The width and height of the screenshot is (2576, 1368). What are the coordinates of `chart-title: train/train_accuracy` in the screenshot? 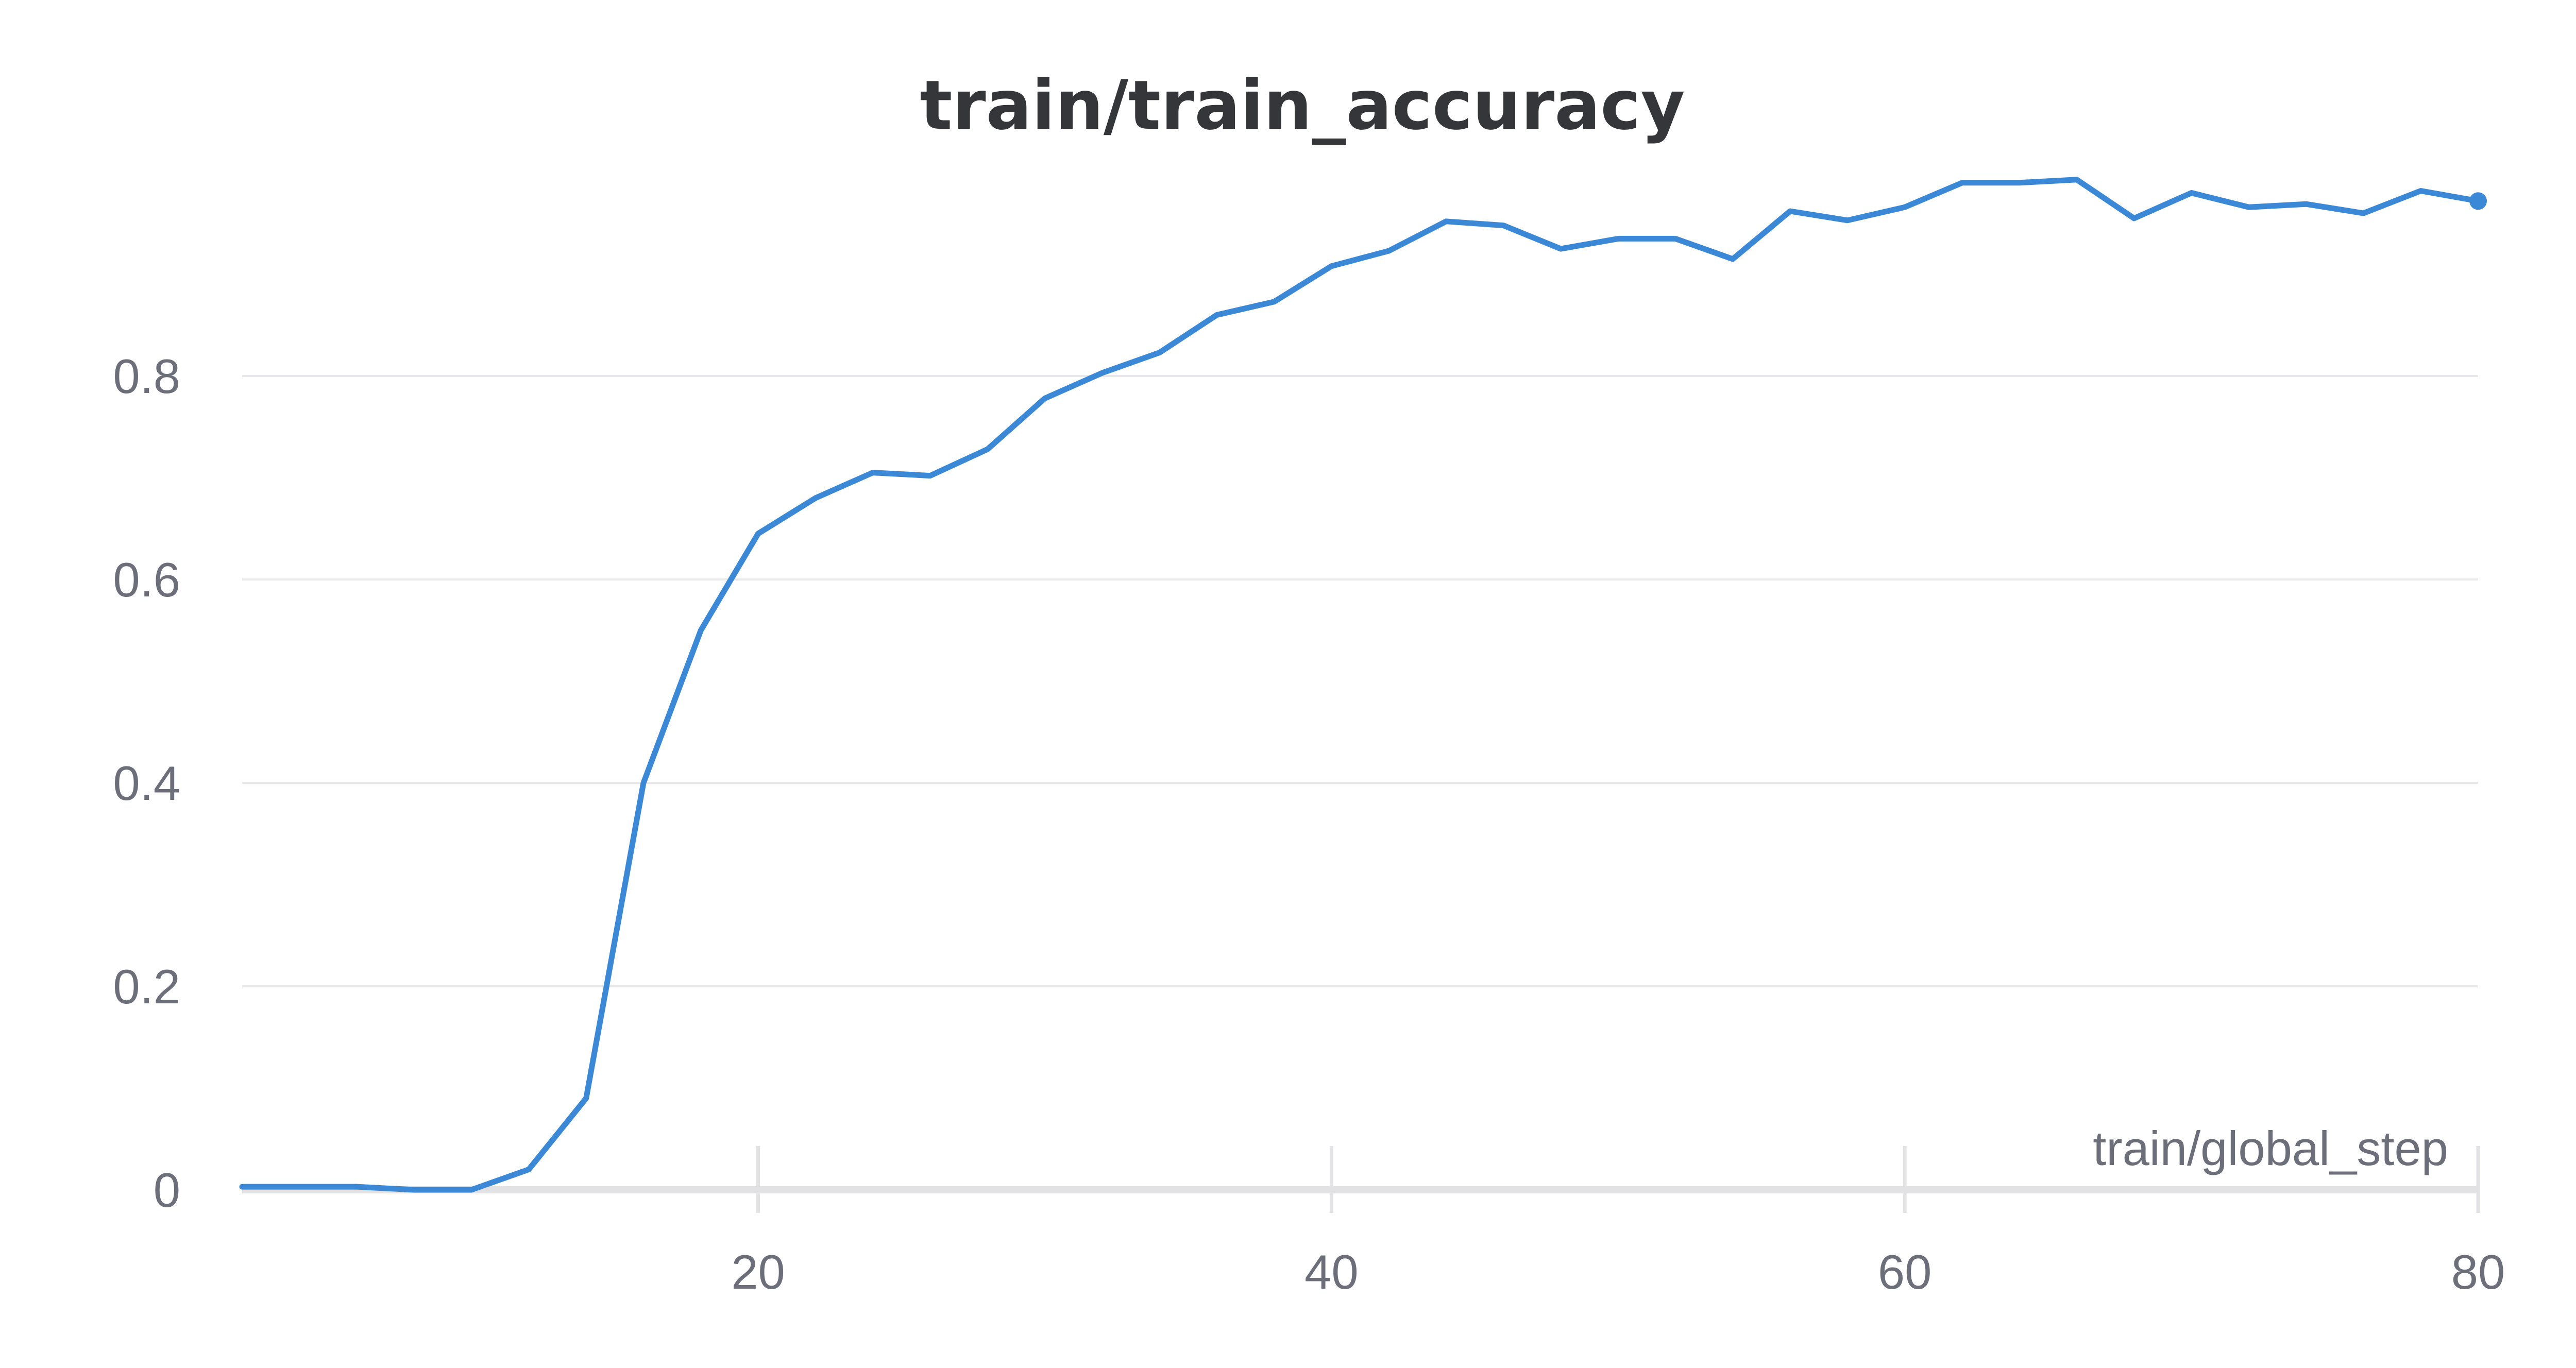 It's located at (1302, 105).